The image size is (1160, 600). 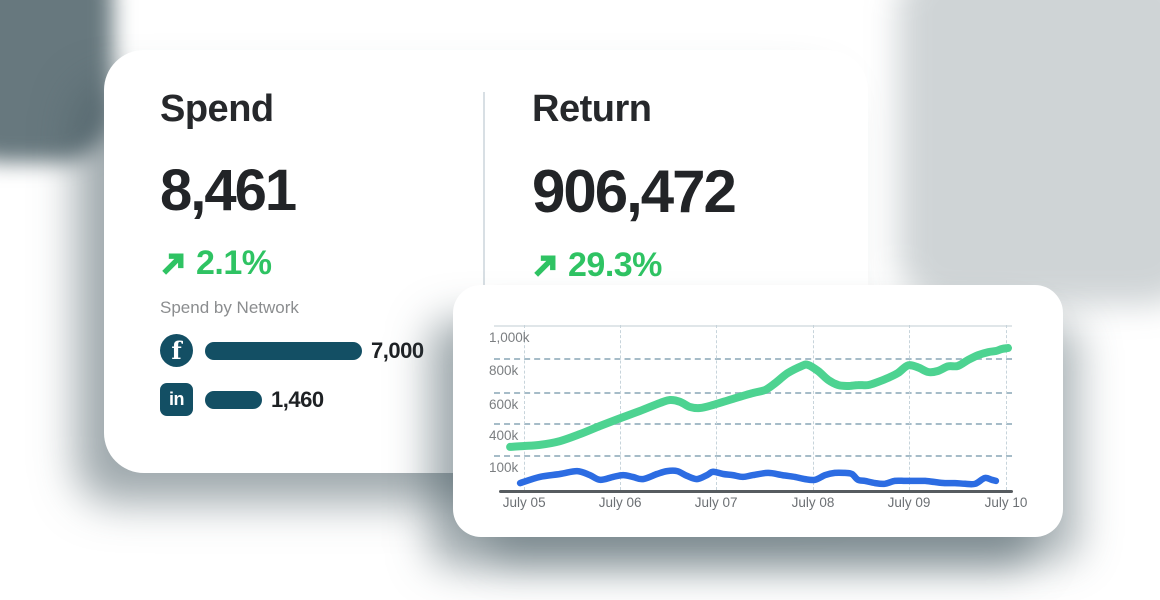 What do you see at coordinates (397, 350) in the screenshot?
I see `facebook-spend-value: 7,000` at bounding box center [397, 350].